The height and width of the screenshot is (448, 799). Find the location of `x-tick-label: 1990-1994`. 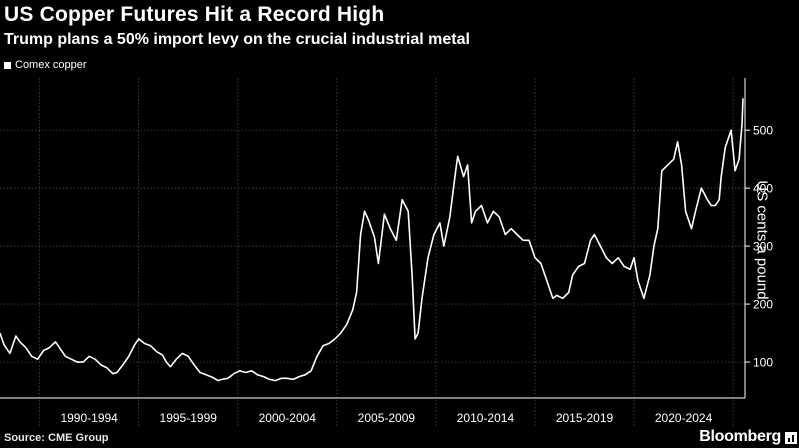

x-tick-label: 1990-1994 is located at coordinates (89, 418).